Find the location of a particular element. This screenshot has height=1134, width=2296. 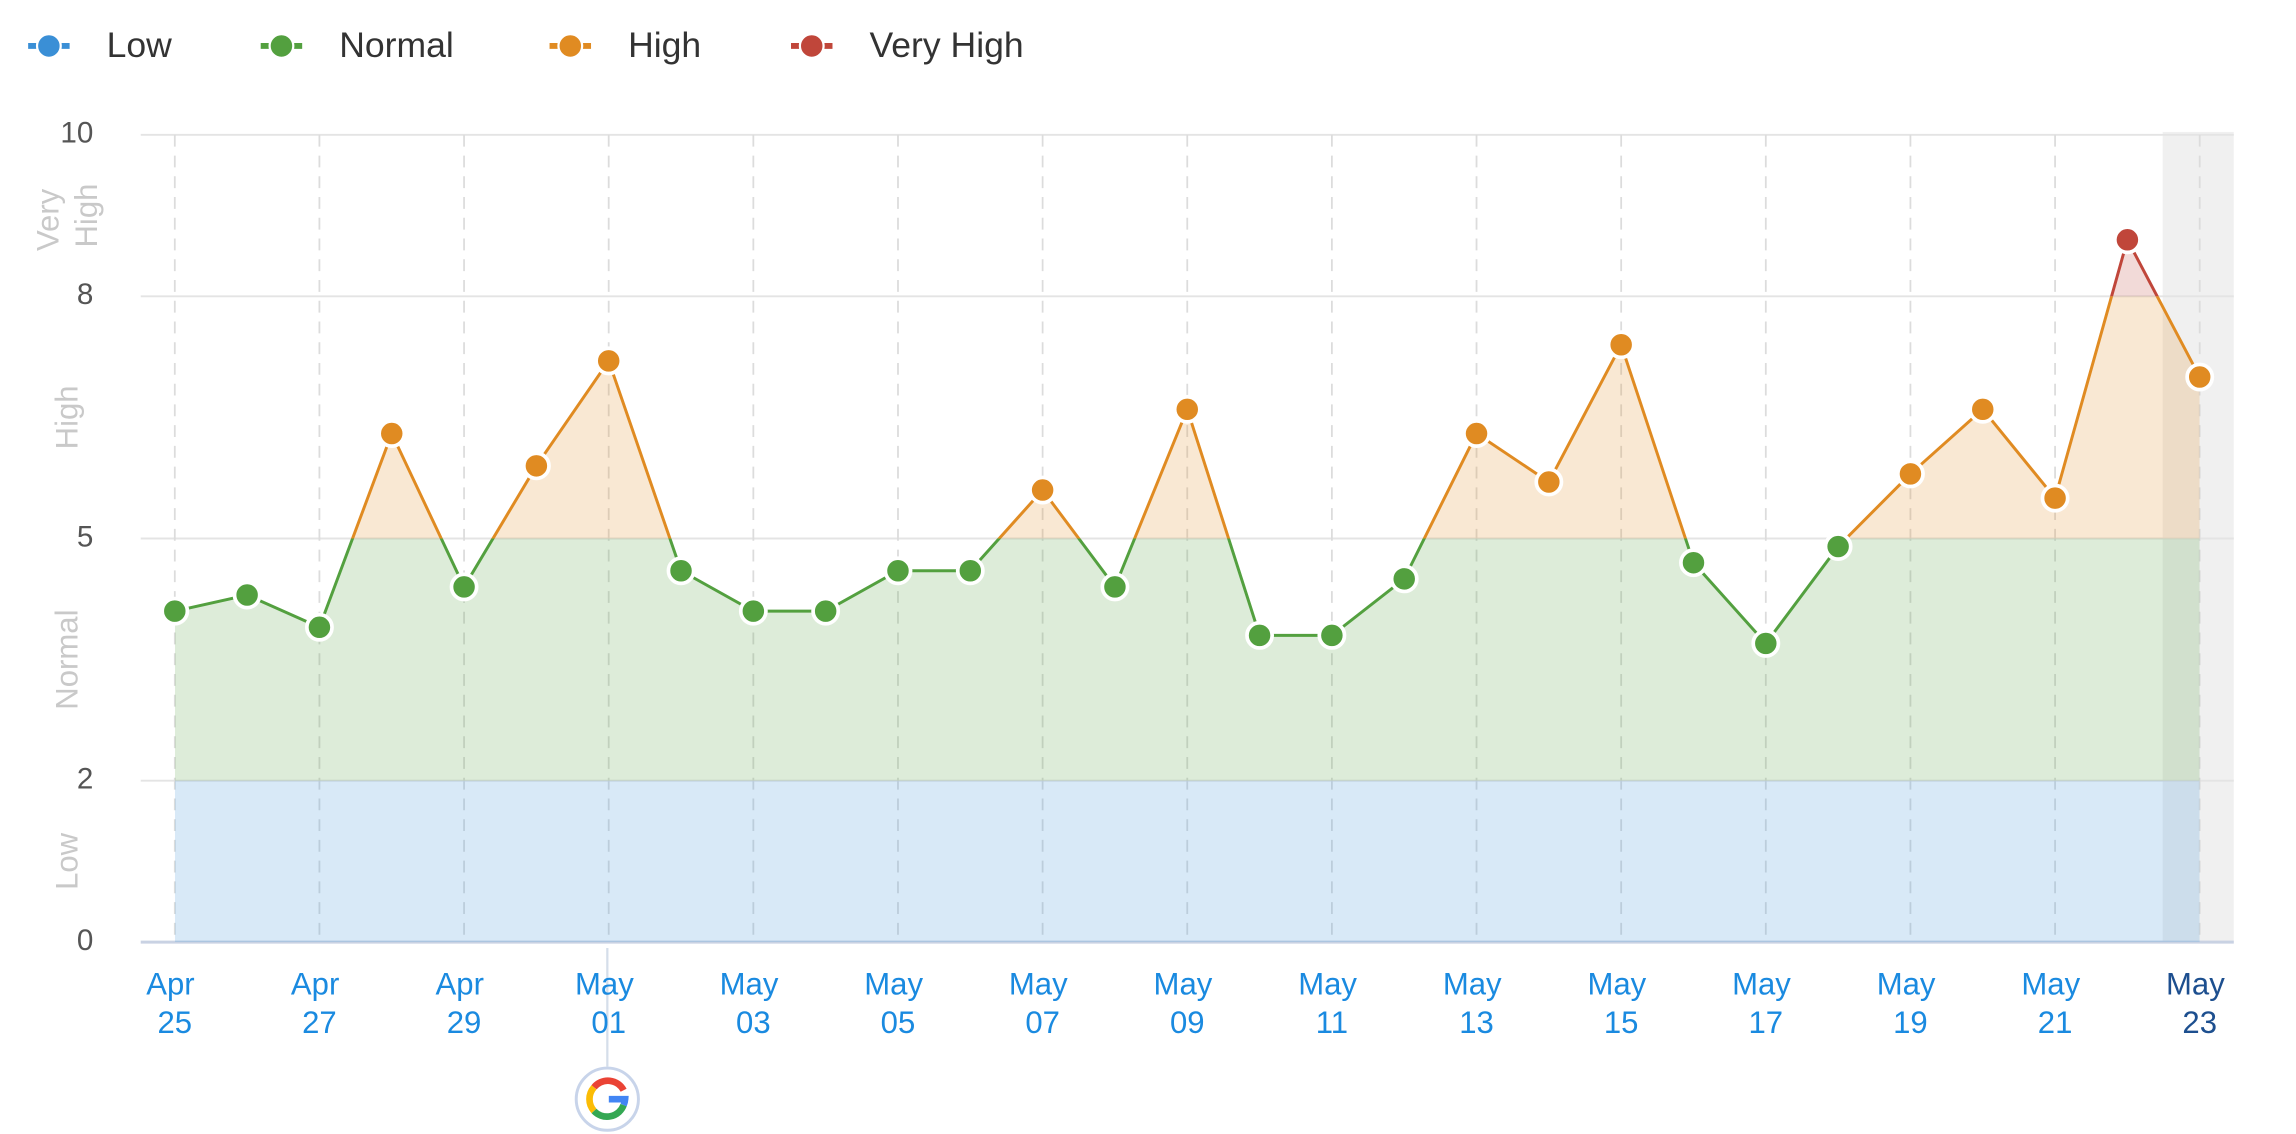

x-tick-label: Apr 27 is located at coordinates (319, 1004).